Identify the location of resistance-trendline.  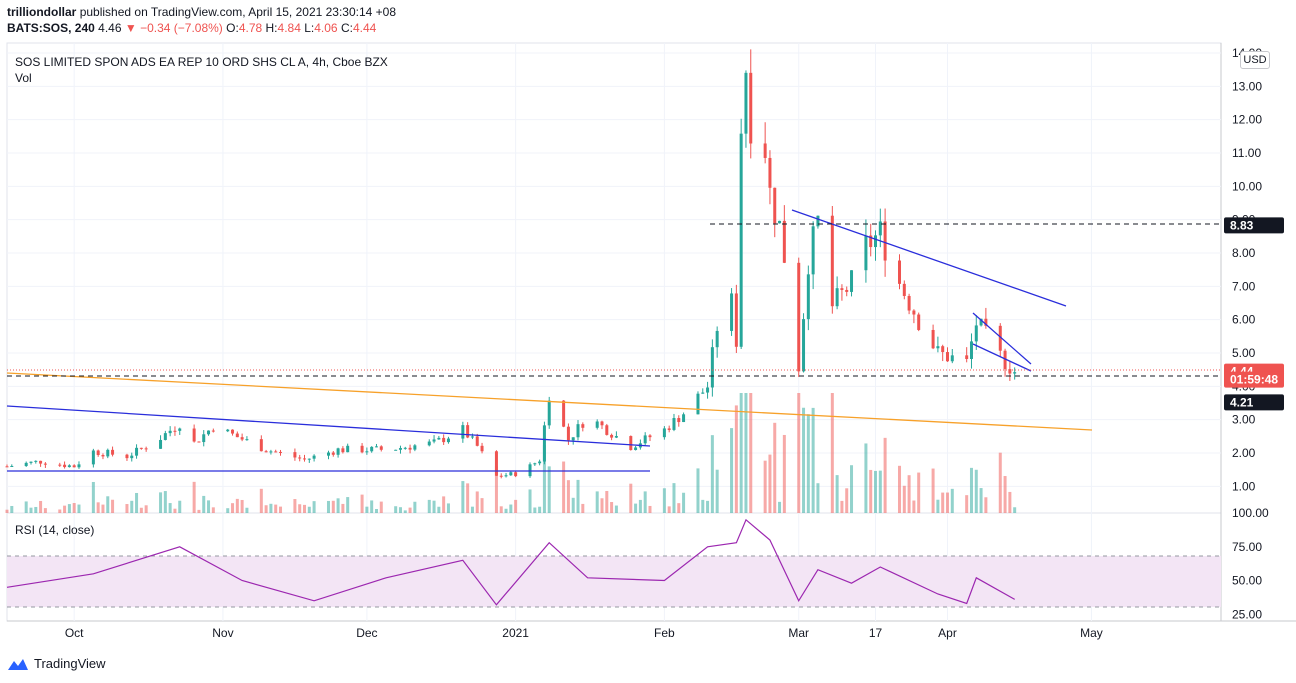
(929, 258).